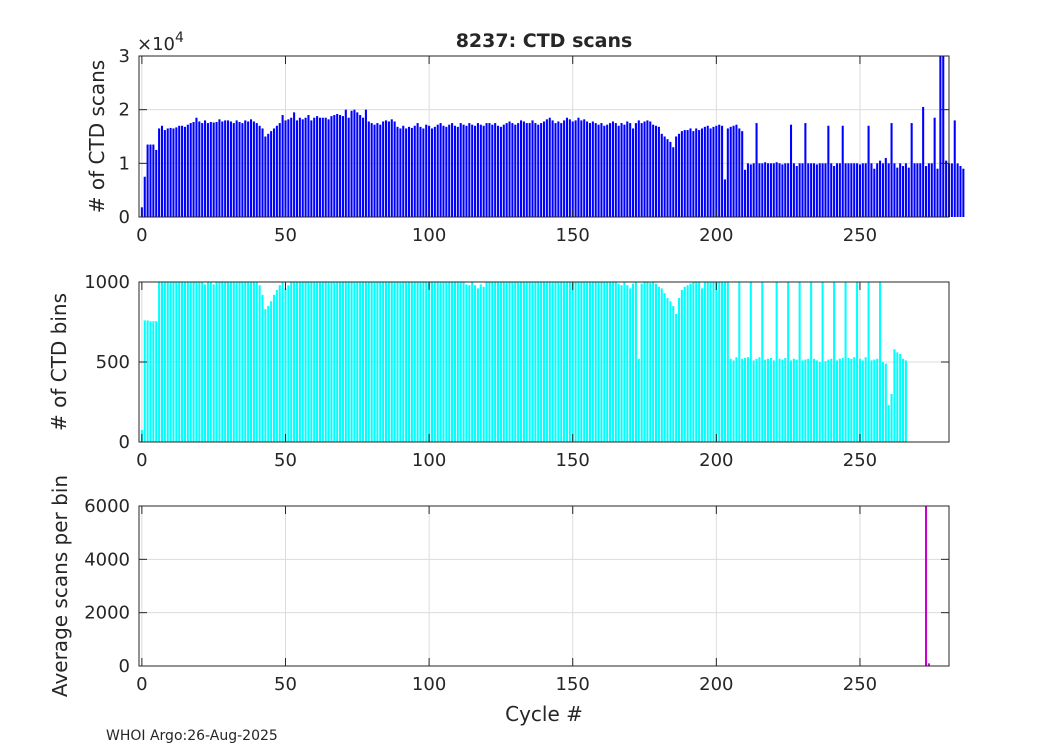 The image size is (1050, 750). What do you see at coordinates (141, 235) in the screenshot?
I see `x-tick-label: 0` at bounding box center [141, 235].